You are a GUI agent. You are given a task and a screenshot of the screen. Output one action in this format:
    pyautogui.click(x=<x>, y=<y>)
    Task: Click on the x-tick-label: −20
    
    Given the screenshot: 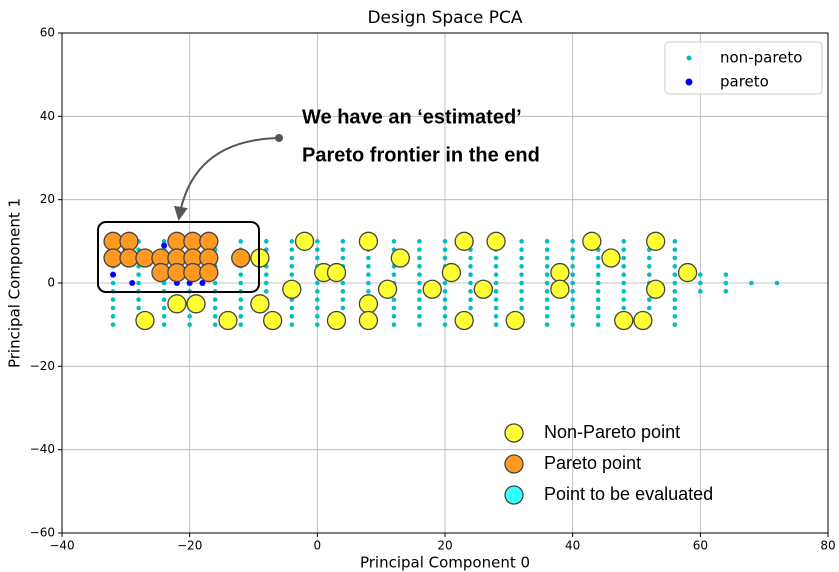 What is the action you would take?
    pyautogui.click(x=189, y=546)
    